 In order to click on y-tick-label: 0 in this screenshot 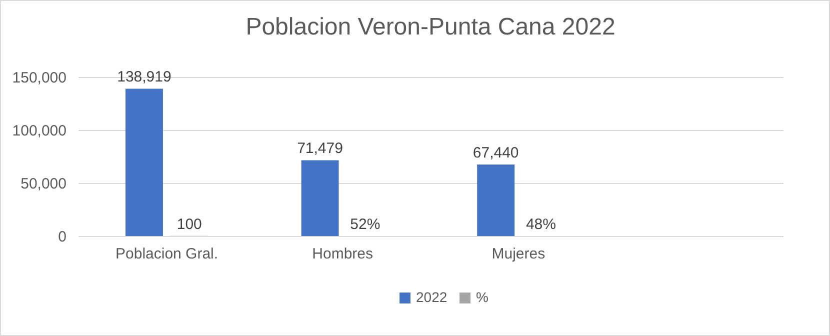, I will do `click(62, 237)`.